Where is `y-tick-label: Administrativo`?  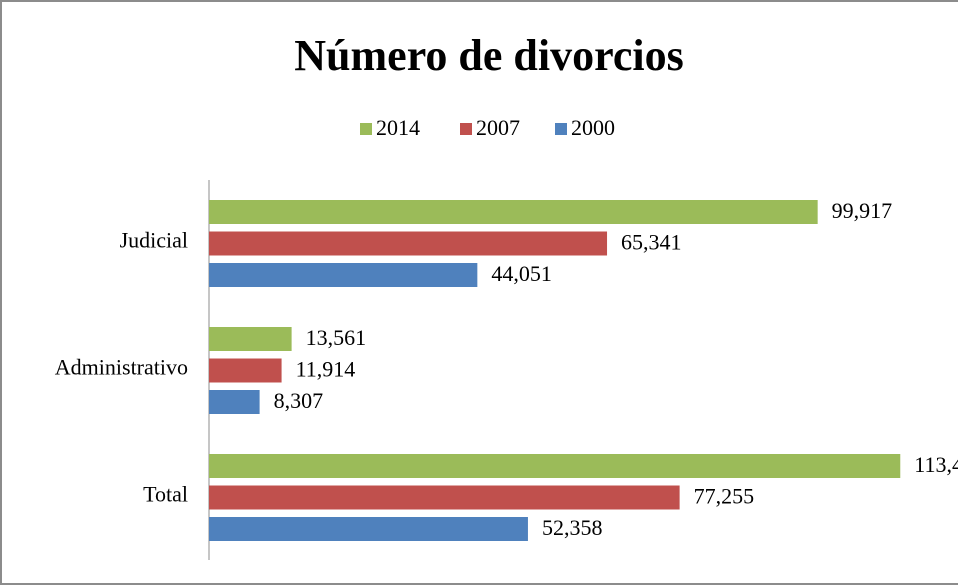
y-tick-label: Administrativo is located at coordinates (121, 367).